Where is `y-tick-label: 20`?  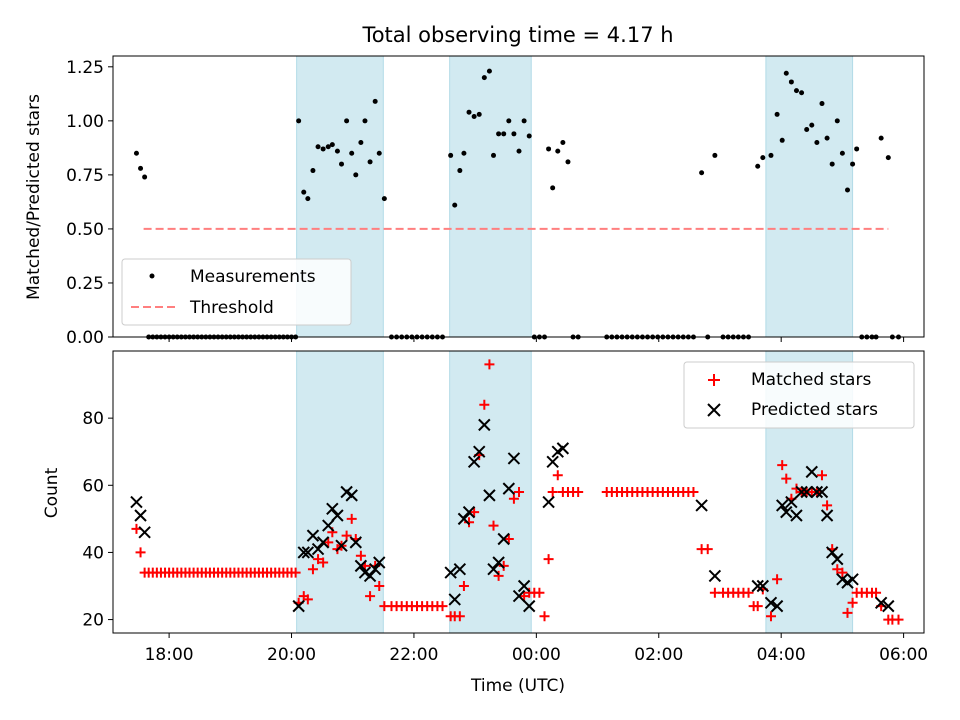 y-tick-label: 20 is located at coordinates (93, 621).